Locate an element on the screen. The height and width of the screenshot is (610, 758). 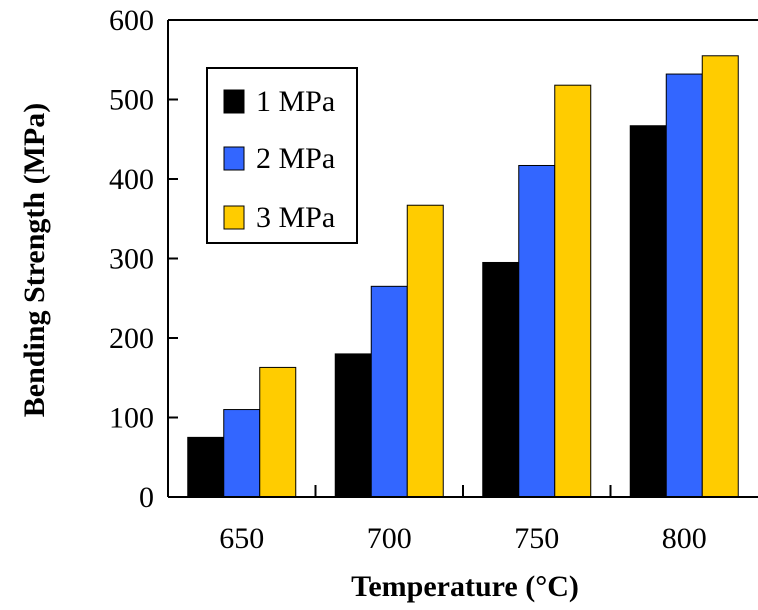
legend-swatch-1-mpa is located at coordinates (234, 101).